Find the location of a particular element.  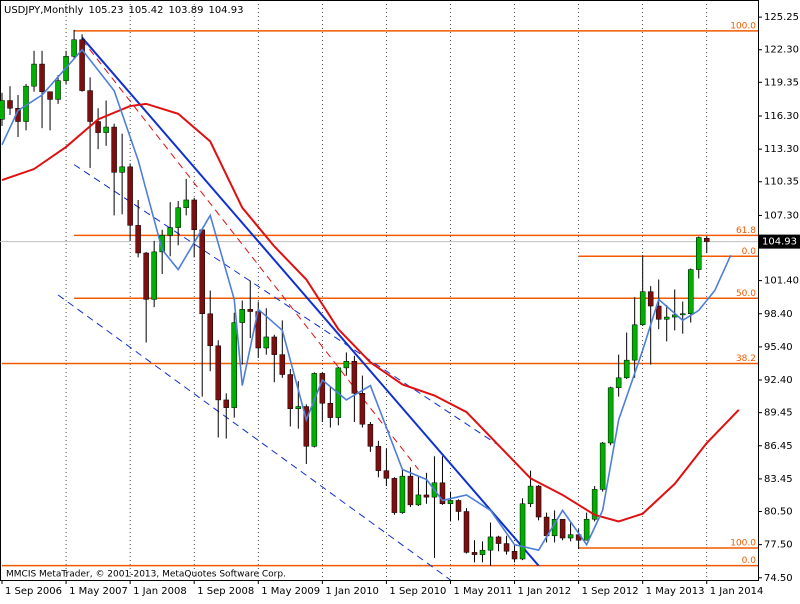

fib-level-label: 61.8 is located at coordinates (746, 231).